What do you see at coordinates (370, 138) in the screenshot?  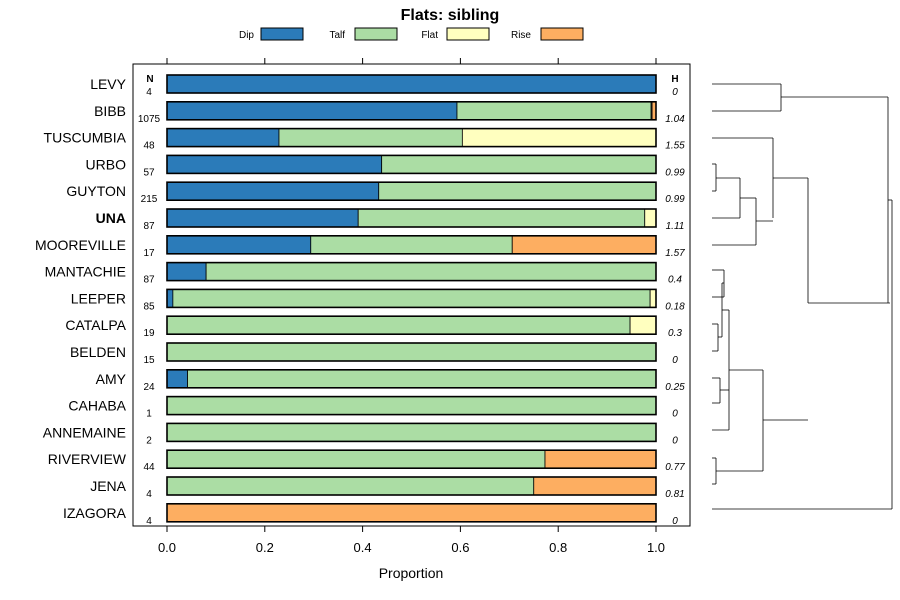 I see `bar-tuscumbia-talf` at bounding box center [370, 138].